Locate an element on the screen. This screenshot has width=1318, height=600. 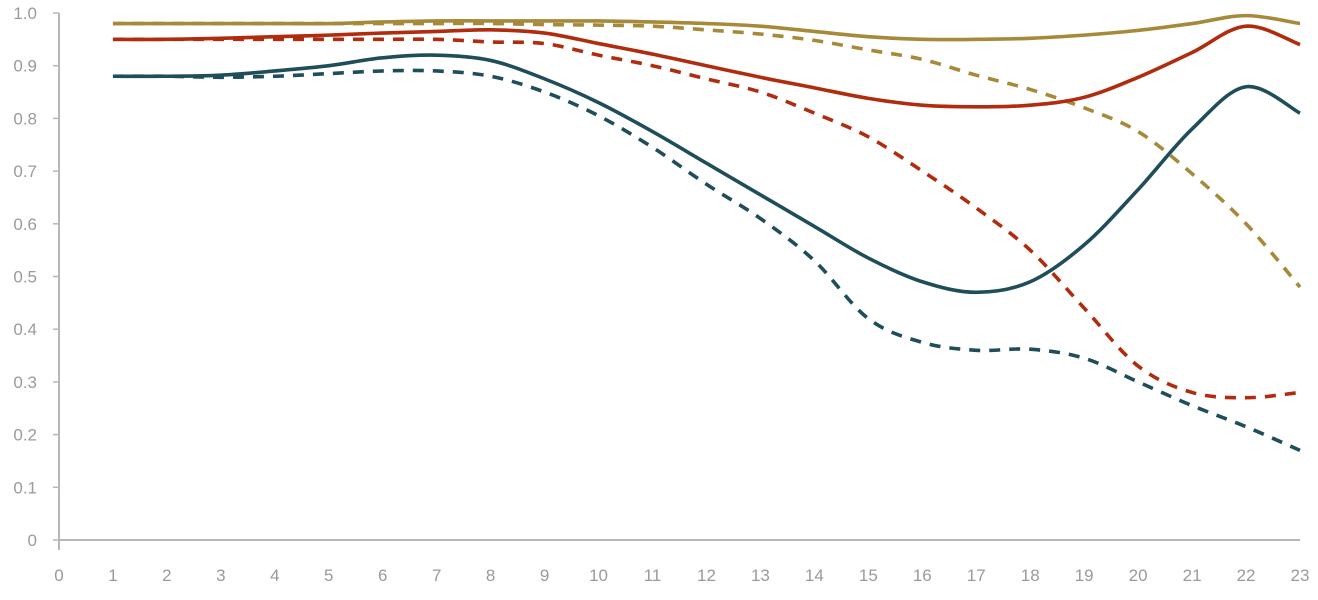
x-tick-label: 5 is located at coordinates (328, 575).